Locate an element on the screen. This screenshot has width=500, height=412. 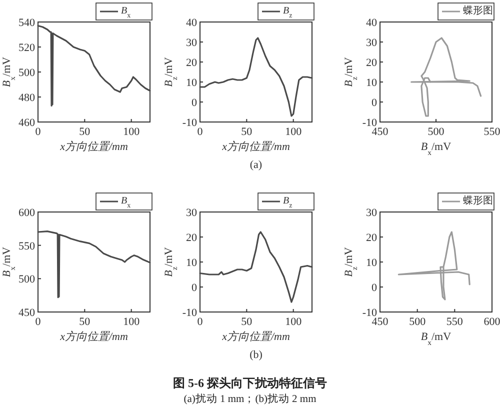
x-tick-label: 600 is located at coordinates (492, 322).